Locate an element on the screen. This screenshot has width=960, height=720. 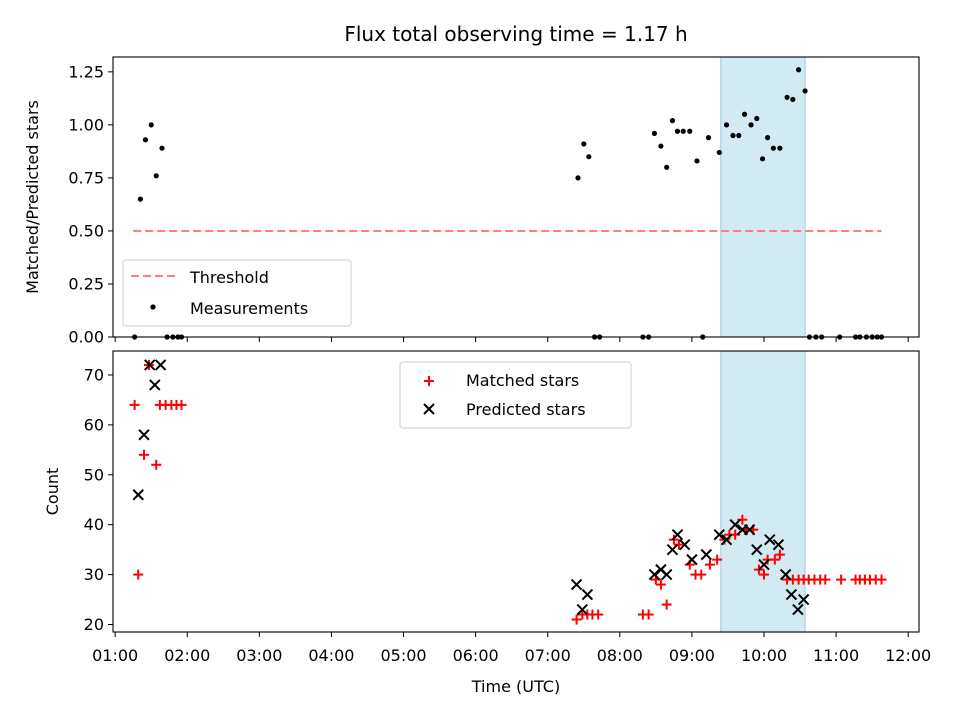
top-highlight-region is located at coordinates (763, 197).